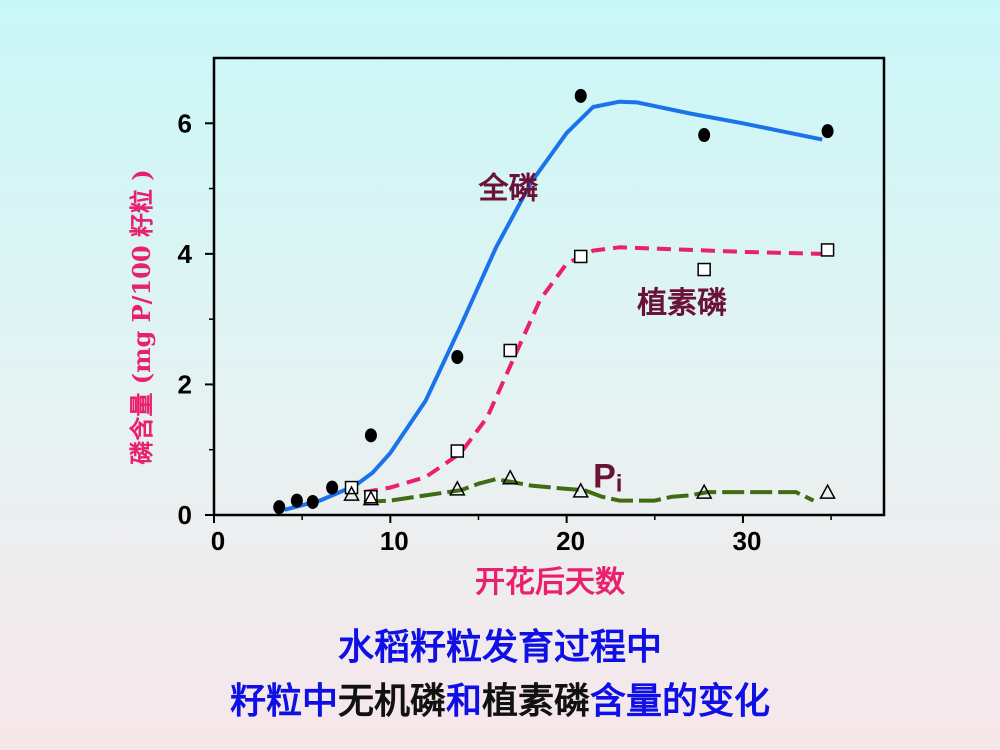 This screenshot has width=1000, height=750. What do you see at coordinates (185, 123) in the screenshot?
I see `y-tick-label: 6` at bounding box center [185, 123].